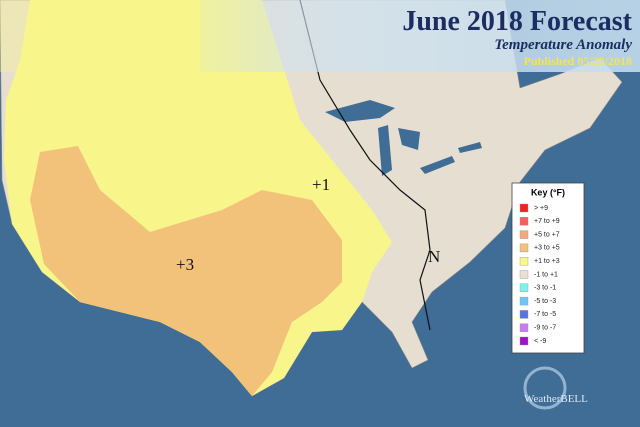 The height and width of the screenshot is (427, 640). I want to click on banner-left, so click(100, 36).